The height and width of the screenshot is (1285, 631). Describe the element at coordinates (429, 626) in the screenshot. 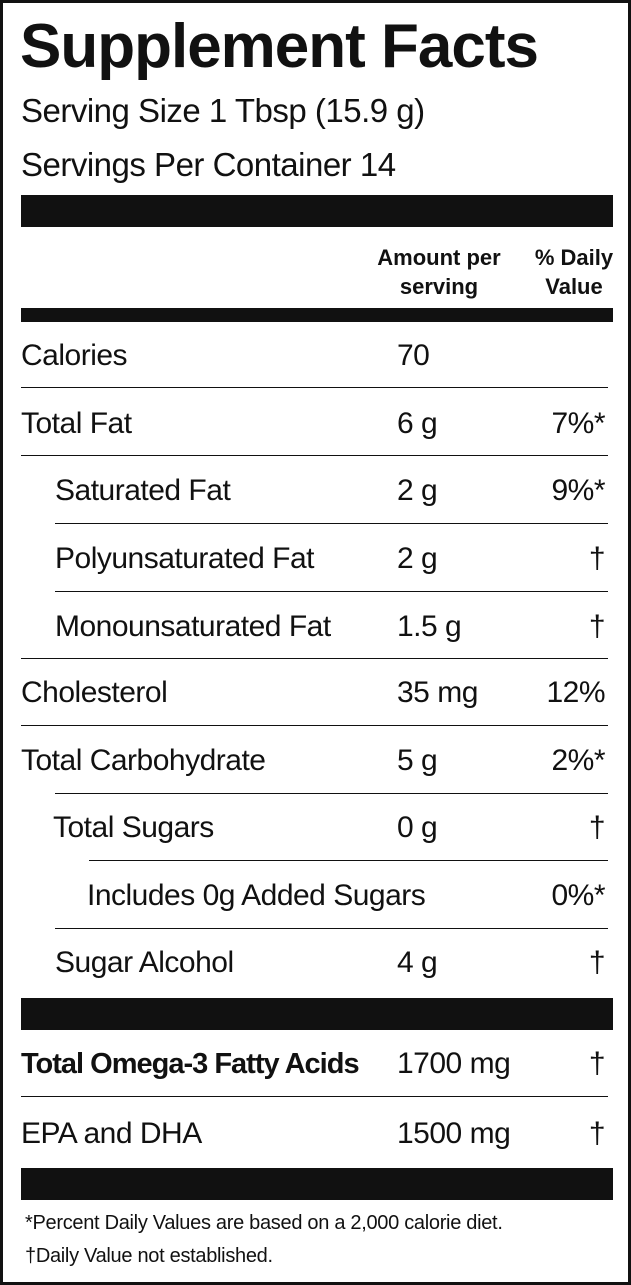

I see `nutrient-amount-monounsaturated-fat: 1.5 g` at that location.